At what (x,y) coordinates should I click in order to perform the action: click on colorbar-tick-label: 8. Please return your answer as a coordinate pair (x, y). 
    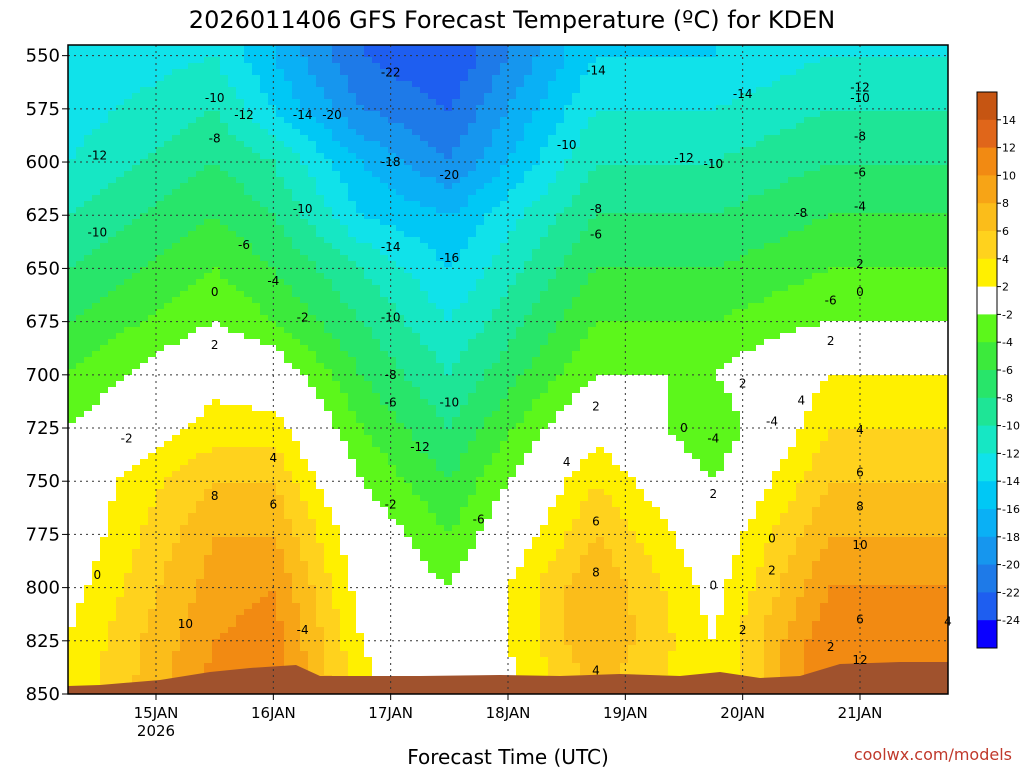
    Looking at the image, I should click on (1005, 203).